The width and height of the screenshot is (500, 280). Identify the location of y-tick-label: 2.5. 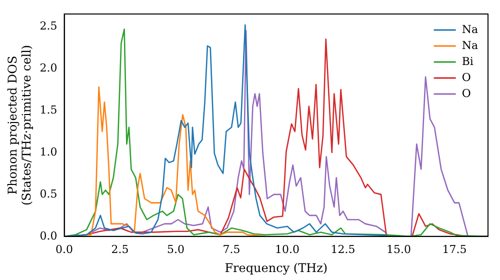
(49, 25).